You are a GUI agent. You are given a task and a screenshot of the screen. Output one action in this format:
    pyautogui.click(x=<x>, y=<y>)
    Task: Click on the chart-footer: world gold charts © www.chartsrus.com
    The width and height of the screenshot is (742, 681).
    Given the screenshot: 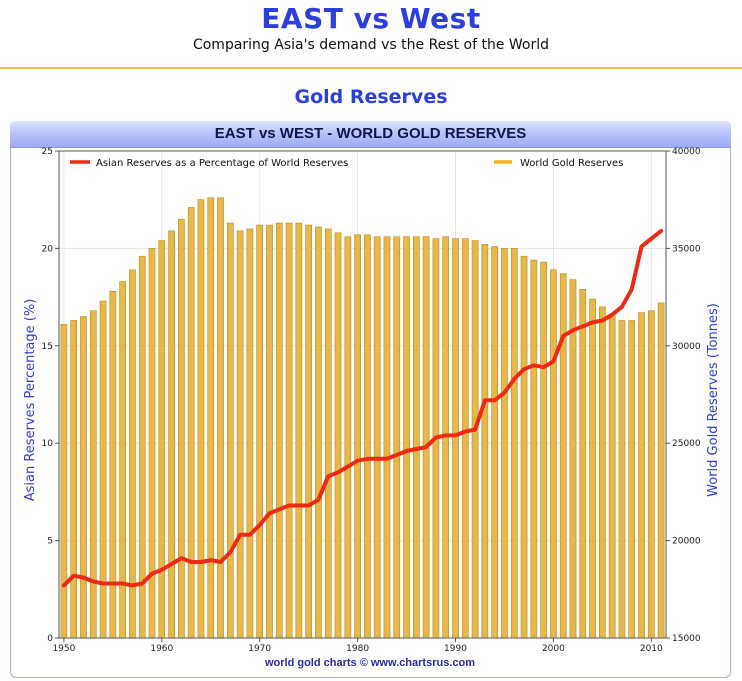 What is the action you would take?
    pyautogui.click(x=369, y=663)
    